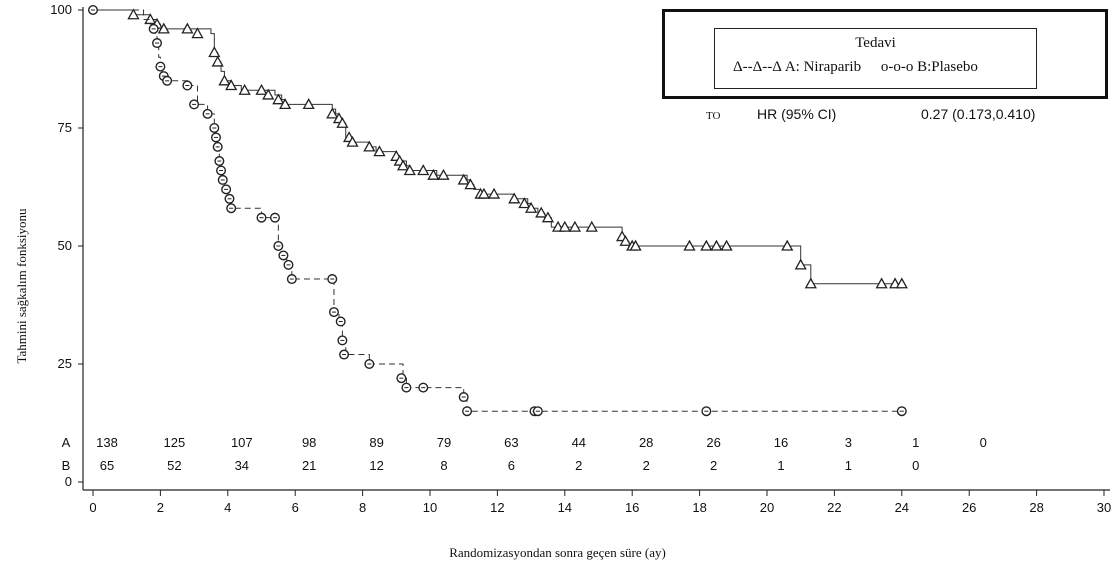  I want to click on at-risk-count: 21, so click(309, 465).